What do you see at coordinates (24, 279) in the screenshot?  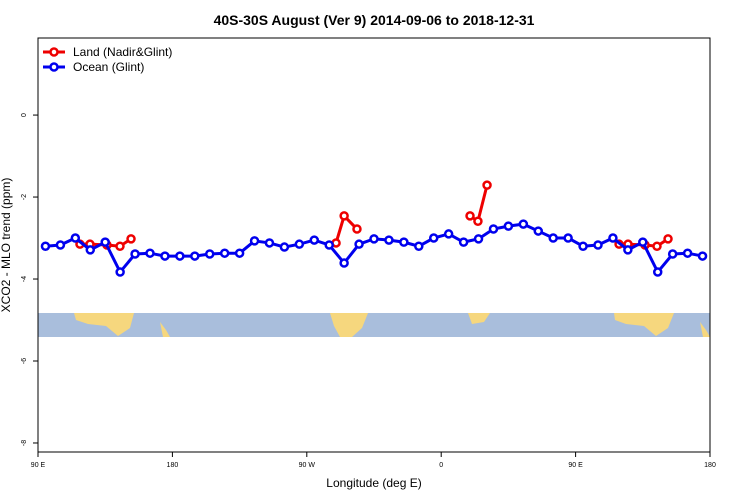 I see `y-tick-label: -4` at bounding box center [24, 279].